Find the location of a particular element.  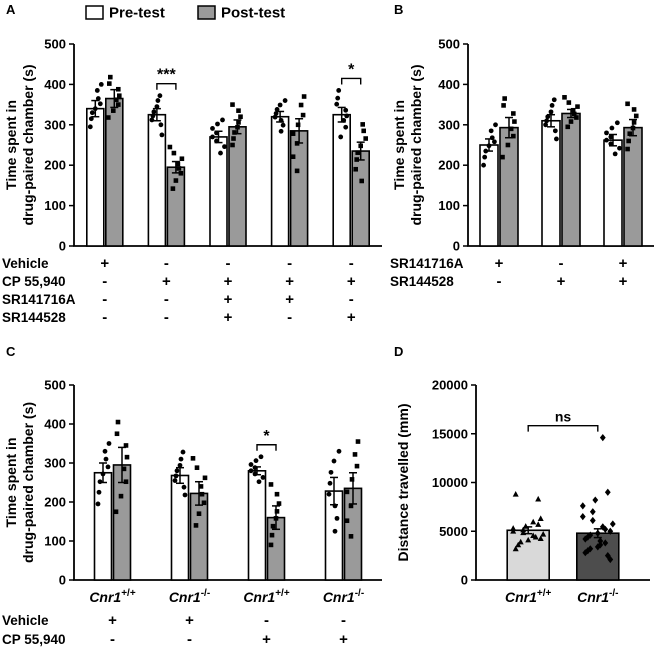

matrix-row-label: Vehicle is located at coordinates (25, 620).